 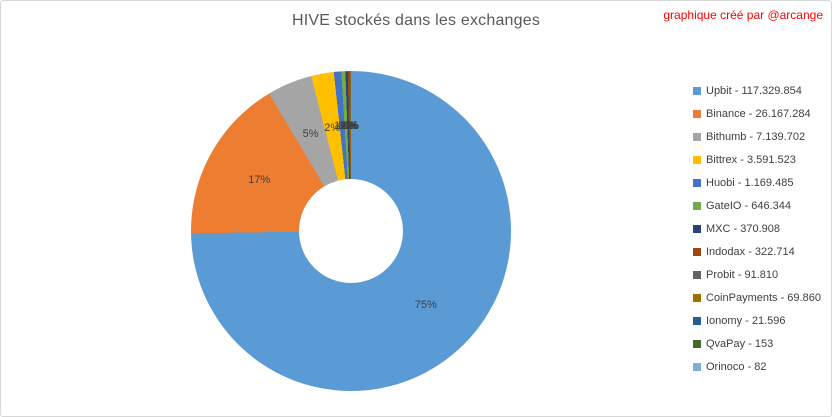 What do you see at coordinates (416, 20) in the screenshot?
I see `chart-title: HIVE stockés dans les exchanges` at bounding box center [416, 20].